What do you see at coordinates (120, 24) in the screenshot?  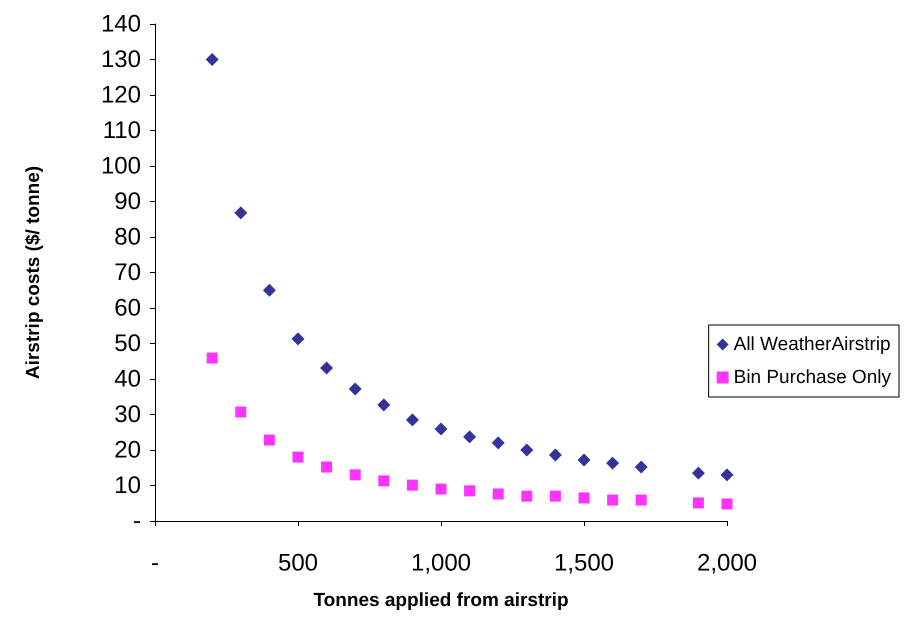 I see `y-tick-label: 140` at bounding box center [120, 24].